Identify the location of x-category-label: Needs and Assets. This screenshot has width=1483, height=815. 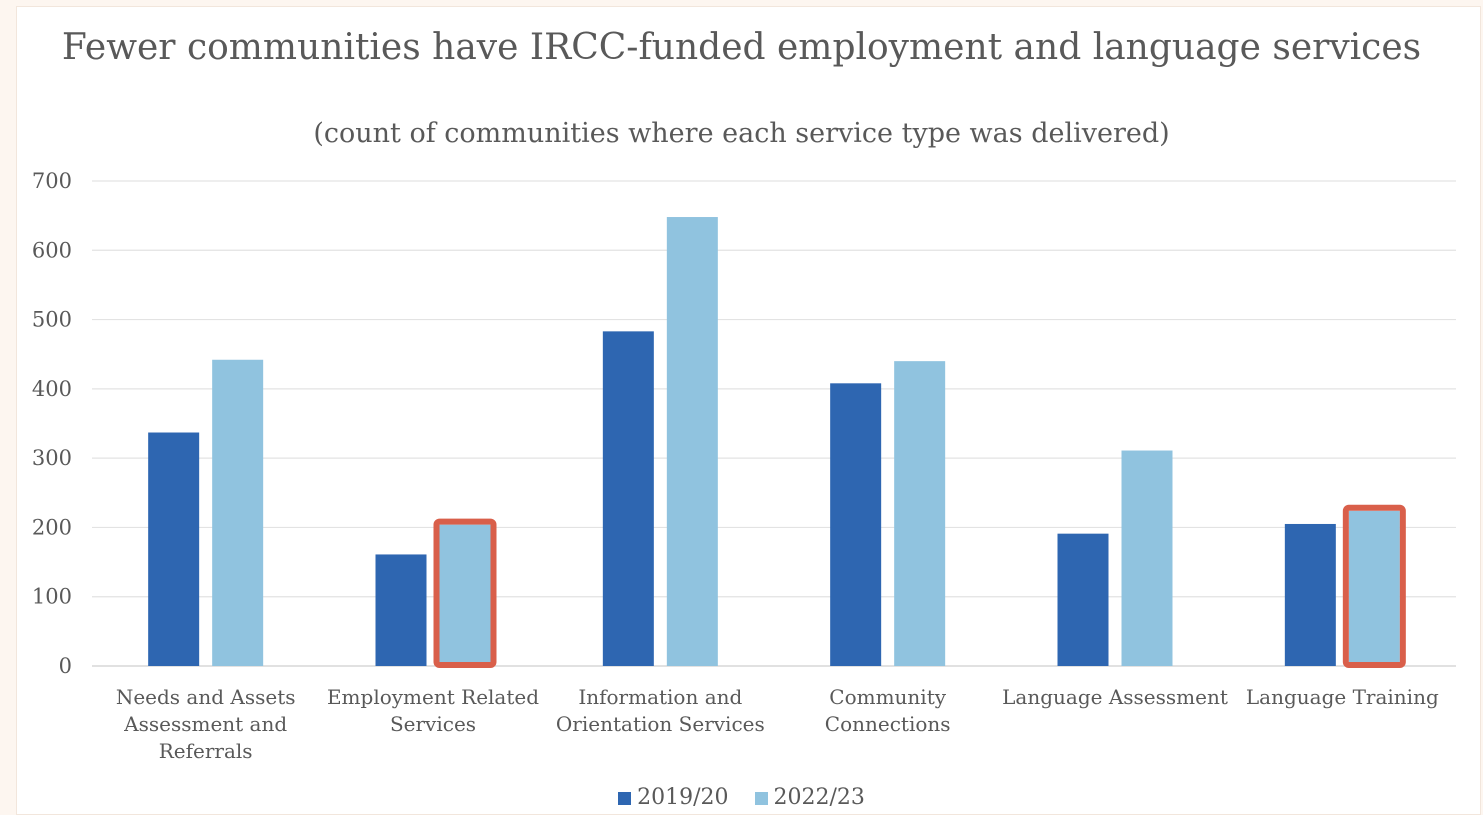
(206, 697).